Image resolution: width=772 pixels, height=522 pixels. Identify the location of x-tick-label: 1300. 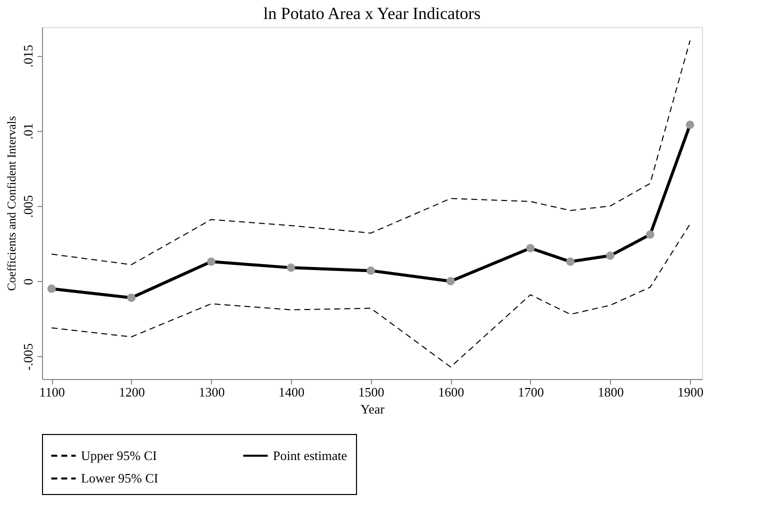
(211, 392).